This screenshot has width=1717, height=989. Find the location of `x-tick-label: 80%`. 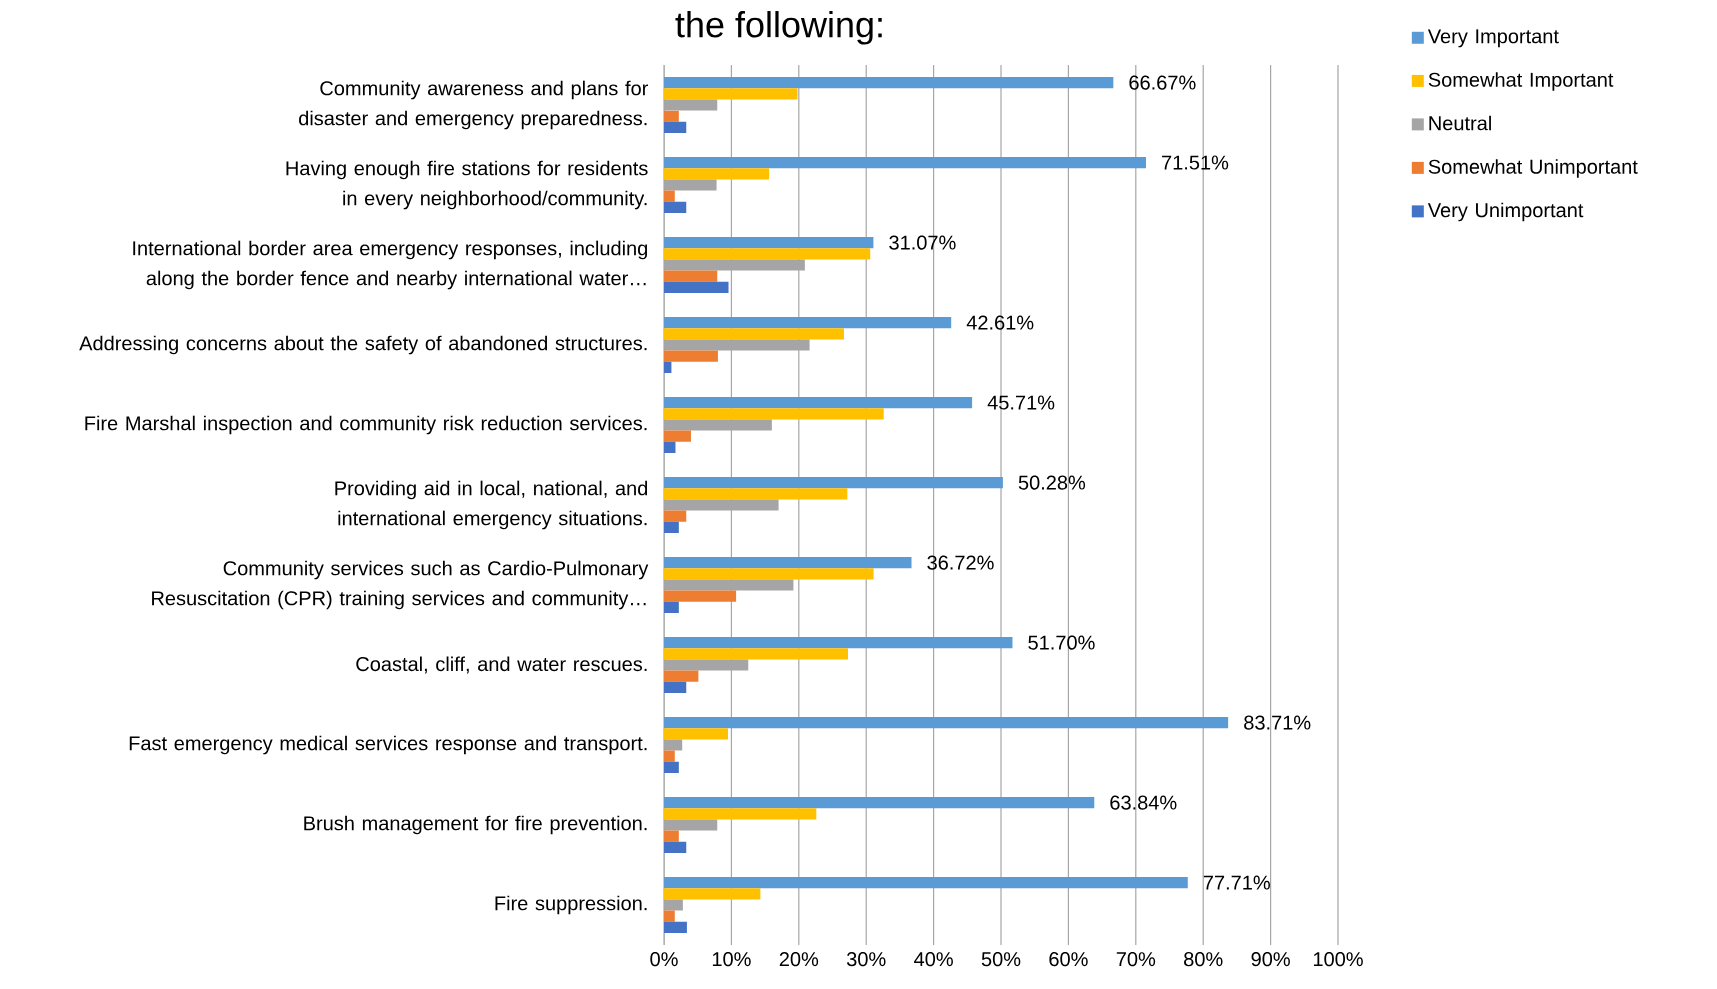

x-tick-label: 80% is located at coordinates (1203, 959).